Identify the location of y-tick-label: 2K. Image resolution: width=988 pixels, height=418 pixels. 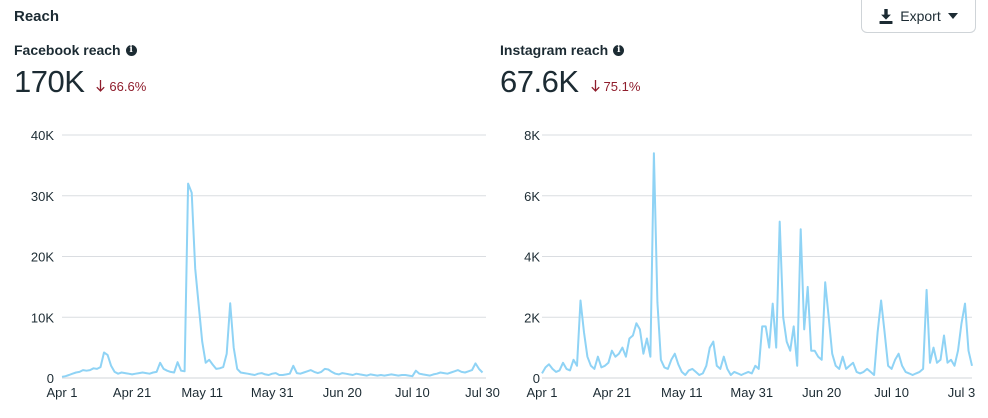
(532, 317).